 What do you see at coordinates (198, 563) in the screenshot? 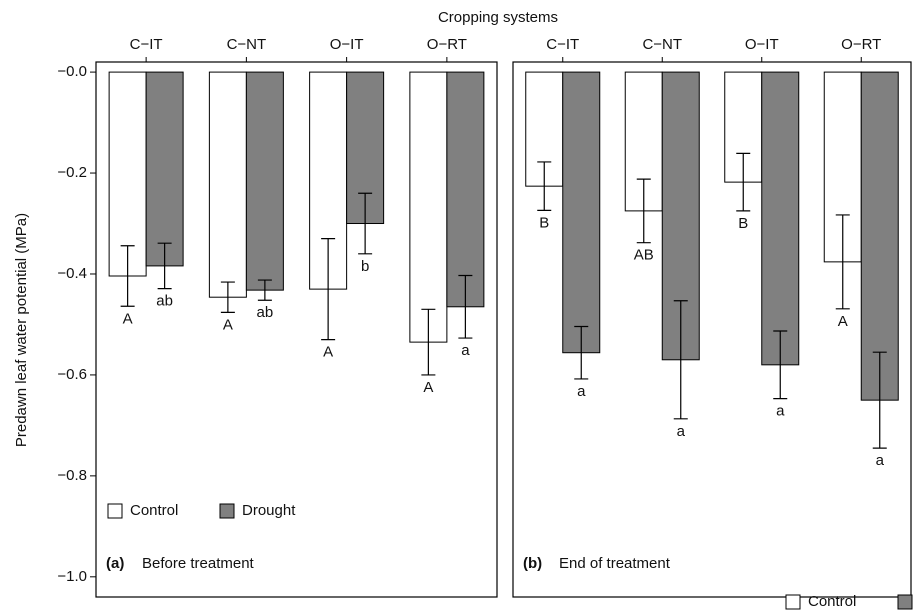
I see `panel-subtitle: Before treatment` at bounding box center [198, 563].